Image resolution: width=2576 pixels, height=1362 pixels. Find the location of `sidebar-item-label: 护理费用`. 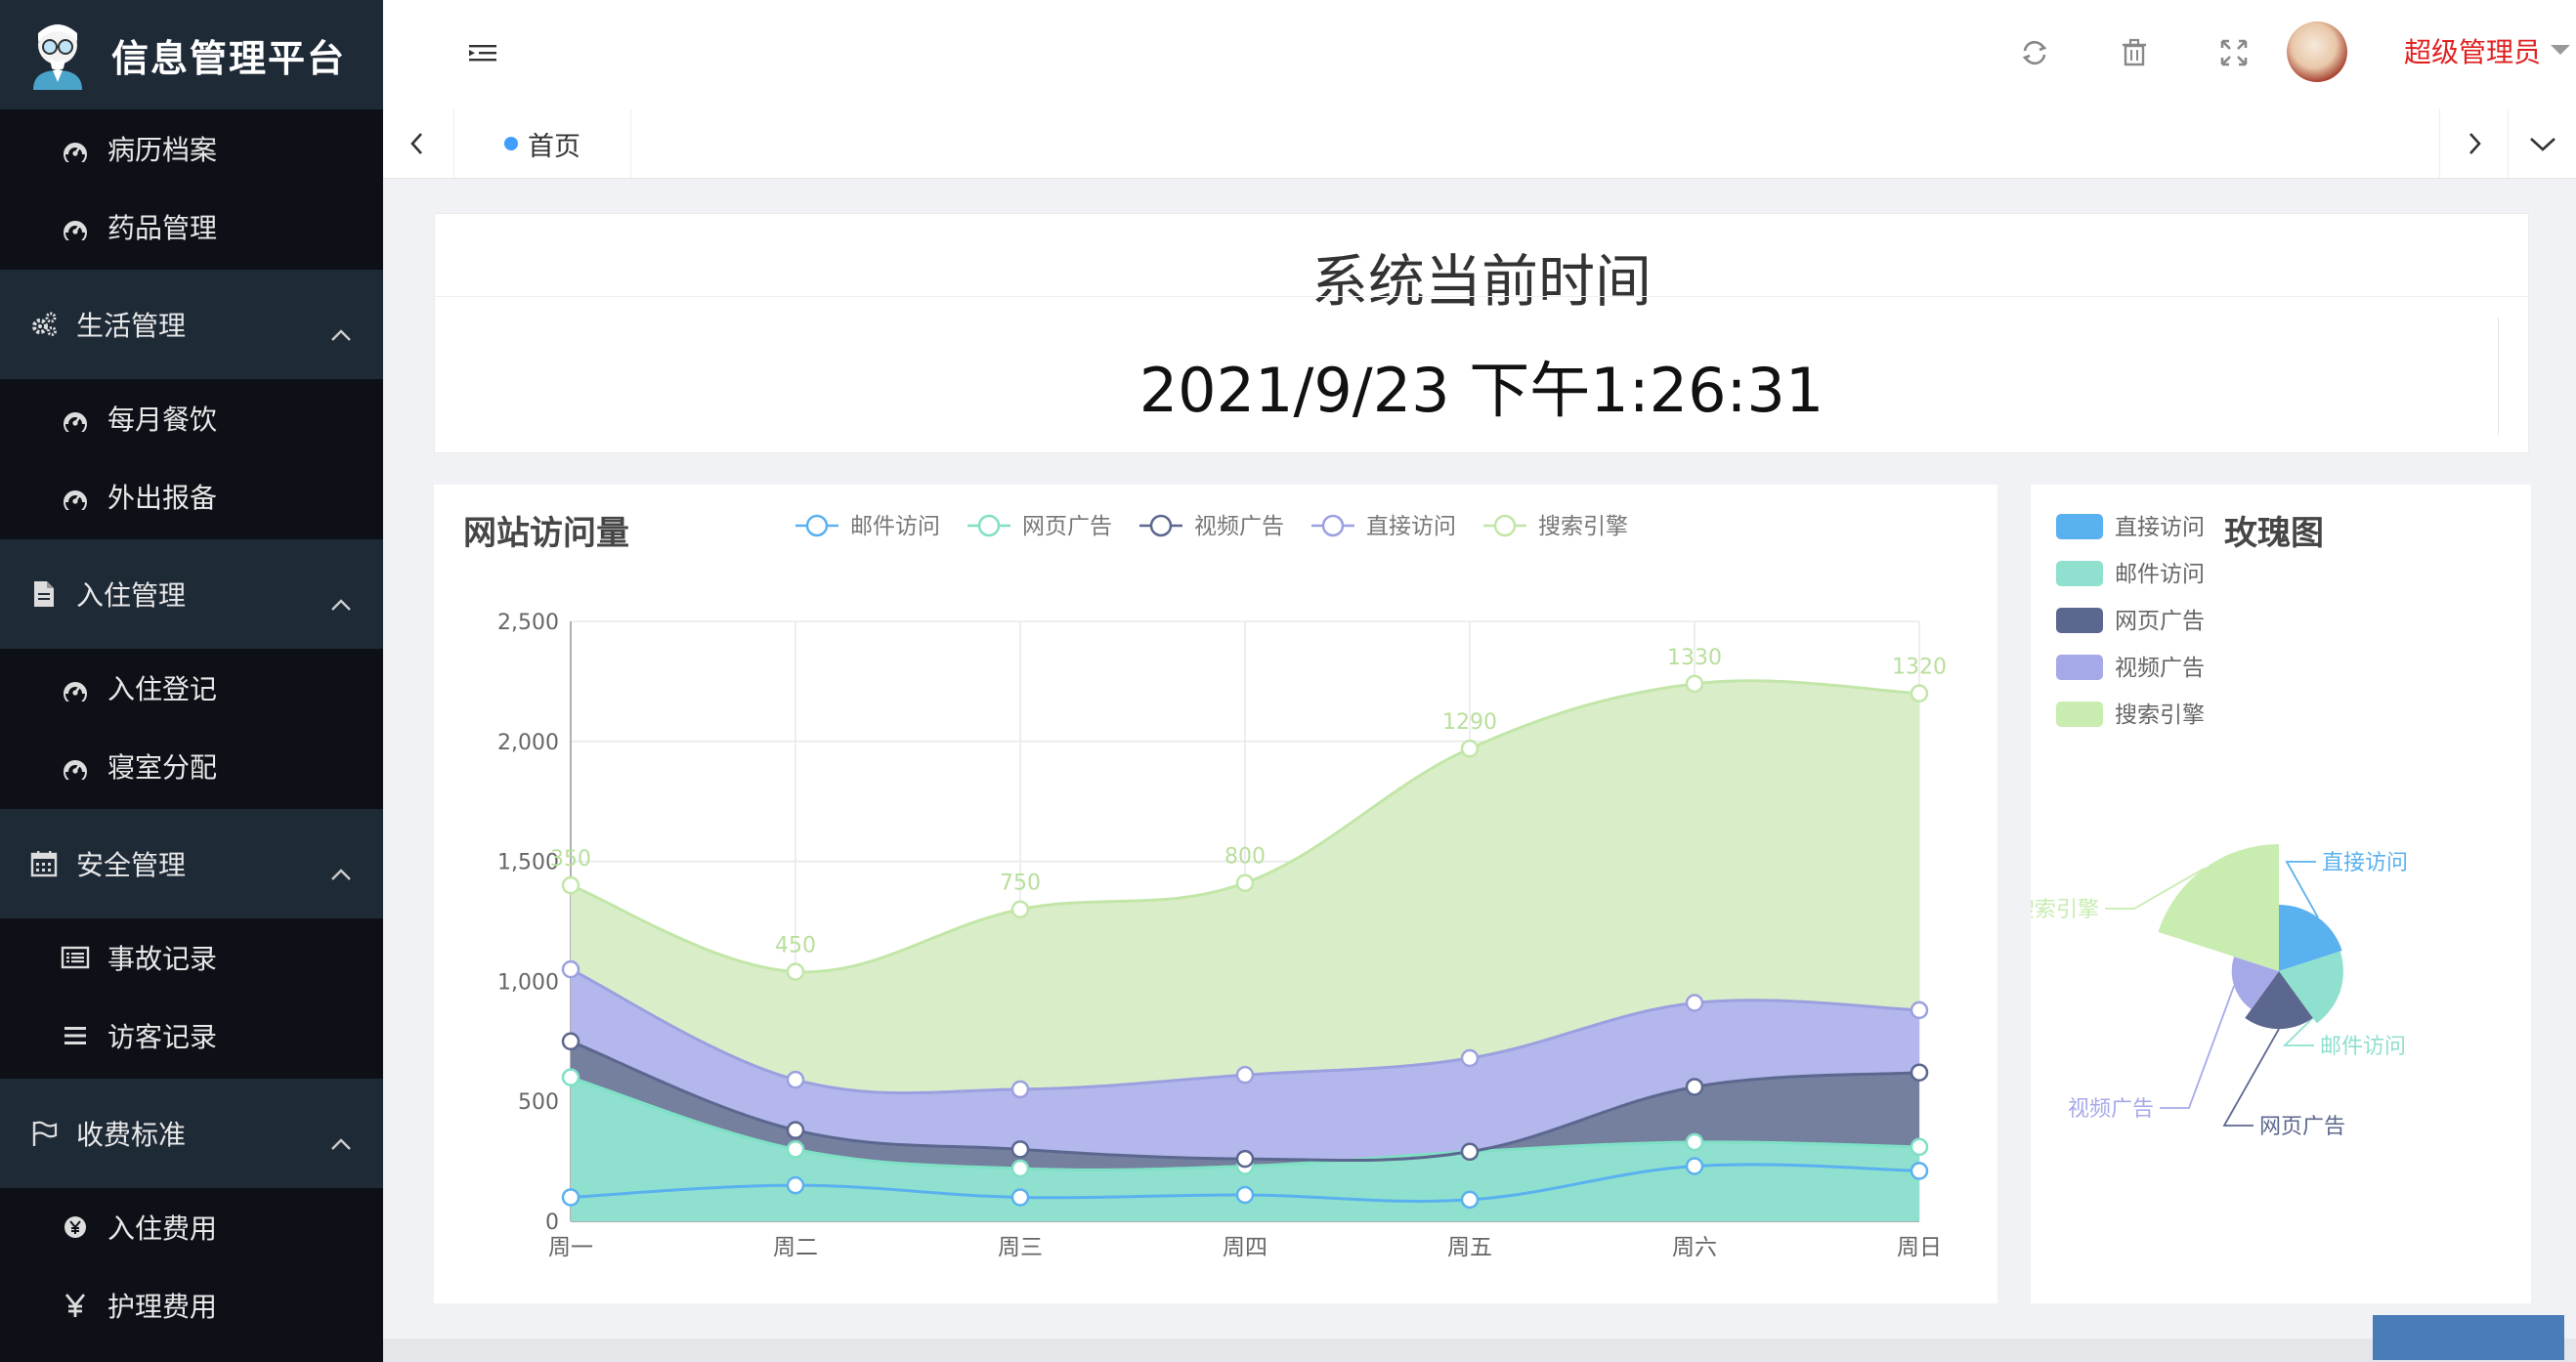

sidebar-item-label: 护理费用 is located at coordinates (163, 1307).